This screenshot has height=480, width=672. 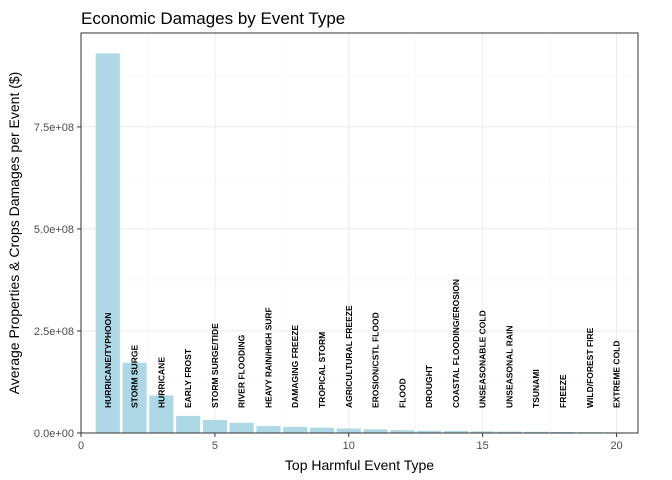 I want to click on bar-label: FREEZE, so click(x=563, y=391).